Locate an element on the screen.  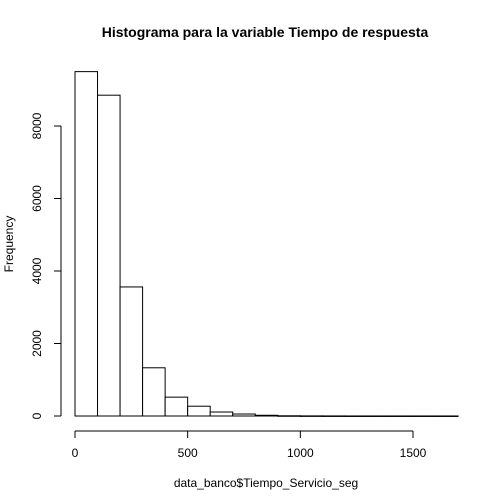
x-tick-label: 0 is located at coordinates (75, 453).